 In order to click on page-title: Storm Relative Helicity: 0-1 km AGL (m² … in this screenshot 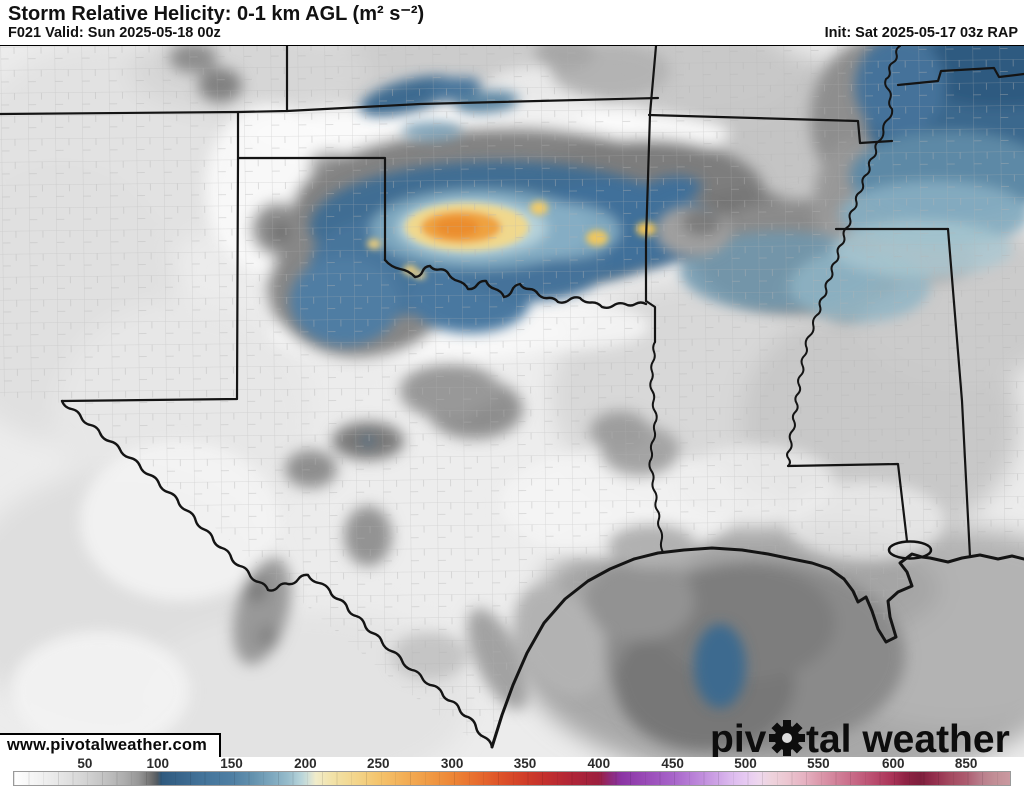, I will do `click(216, 14)`.